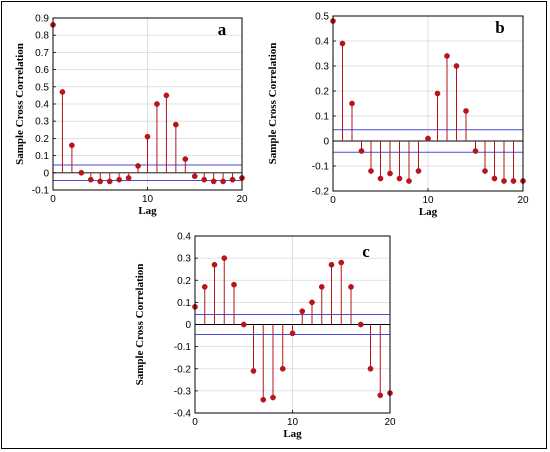 The image size is (550, 452). I want to click on y-tick-label: 0.1, so click(42, 156).